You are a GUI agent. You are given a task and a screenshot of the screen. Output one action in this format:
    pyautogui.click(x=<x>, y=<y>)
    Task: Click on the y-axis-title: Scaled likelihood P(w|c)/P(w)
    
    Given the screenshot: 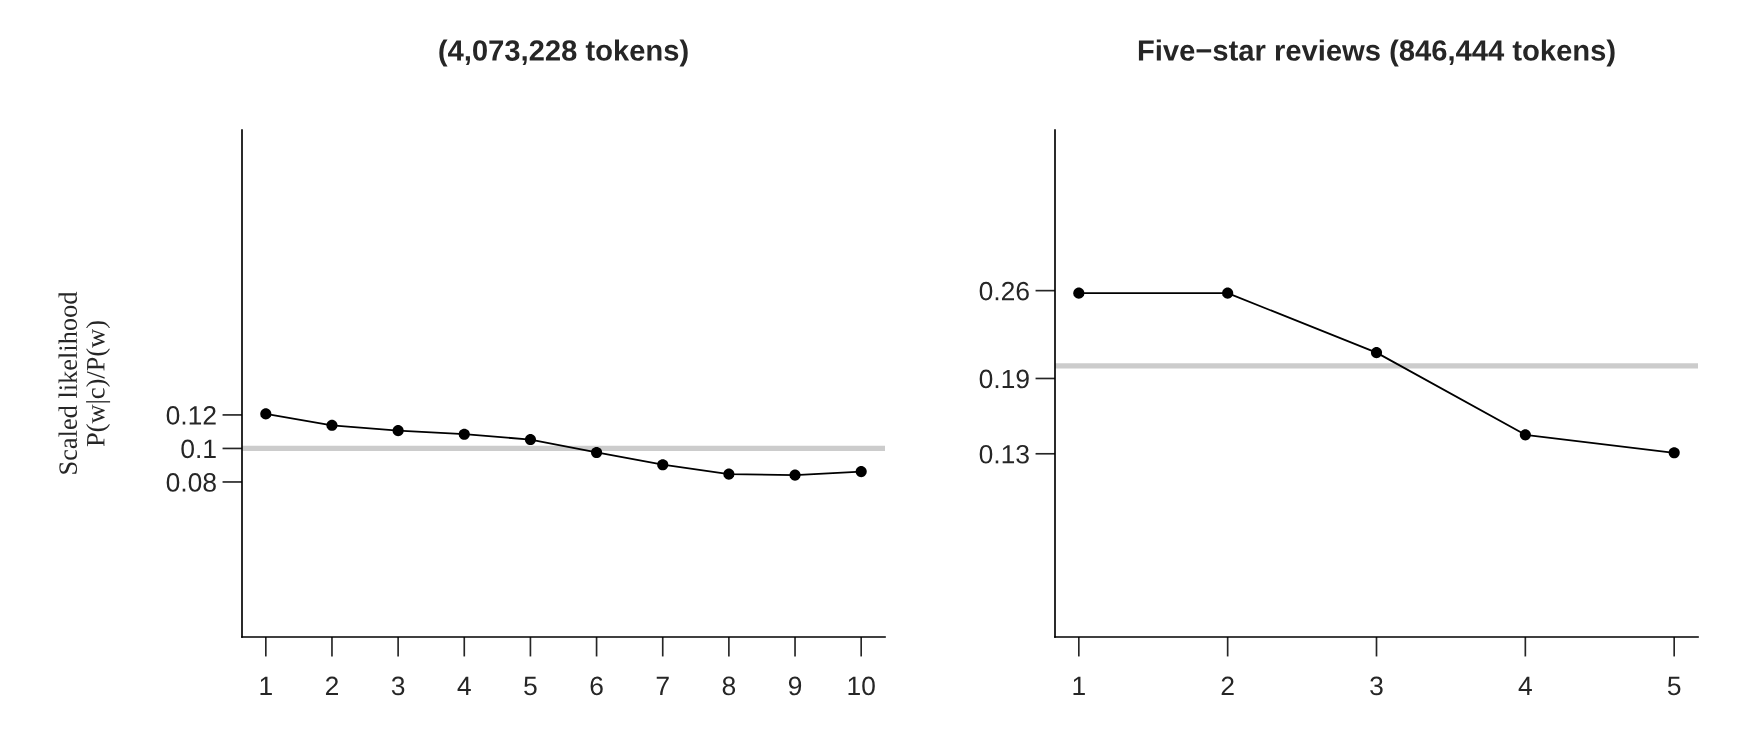 What is the action you would take?
    pyautogui.click(x=84, y=382)
    